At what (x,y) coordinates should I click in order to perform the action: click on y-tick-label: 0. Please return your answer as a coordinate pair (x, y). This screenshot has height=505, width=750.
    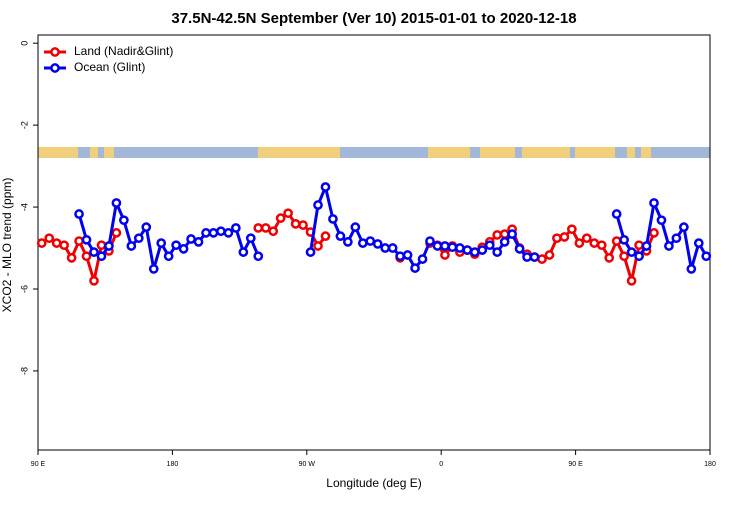
    Looking at the image, I should click on (24, 43).